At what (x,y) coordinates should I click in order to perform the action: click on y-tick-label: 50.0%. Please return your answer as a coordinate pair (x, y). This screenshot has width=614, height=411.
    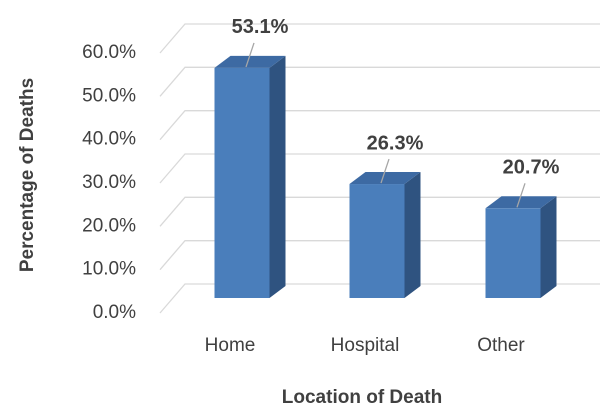
    Looking at the image, I should click on (109, 95).